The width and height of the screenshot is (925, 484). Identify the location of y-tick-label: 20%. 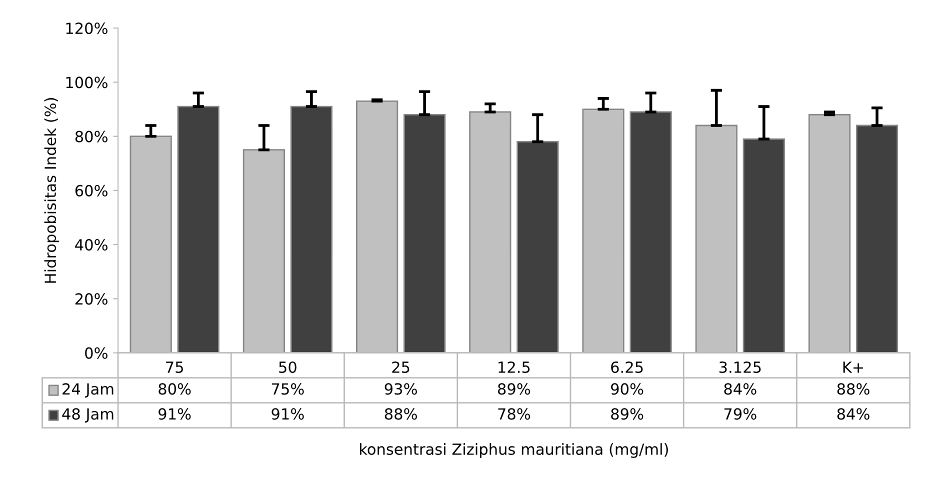
(91, 299).